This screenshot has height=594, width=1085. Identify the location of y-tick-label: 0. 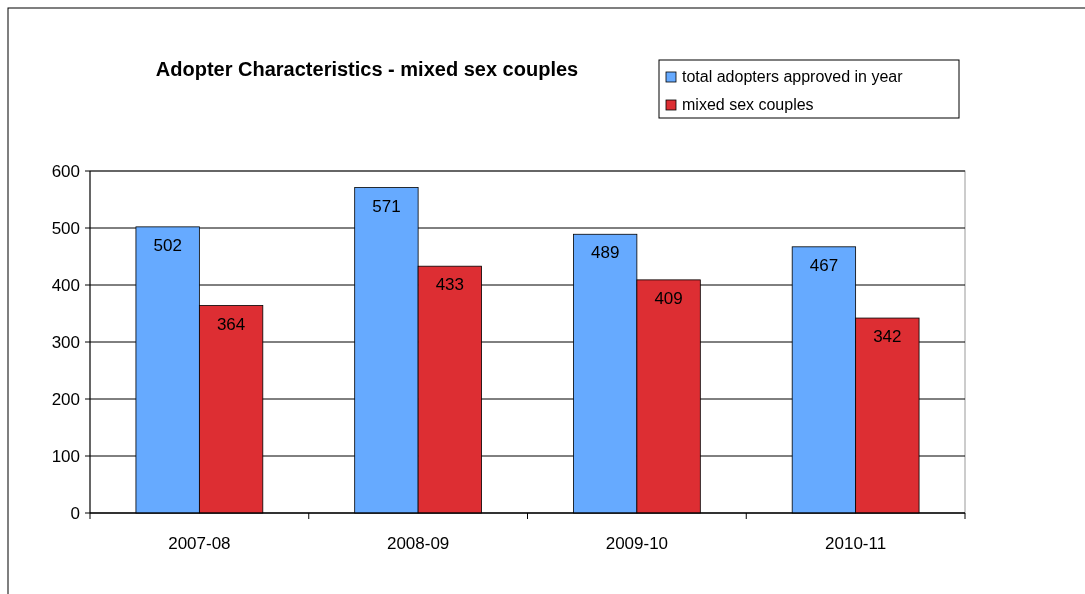
(75, 513).